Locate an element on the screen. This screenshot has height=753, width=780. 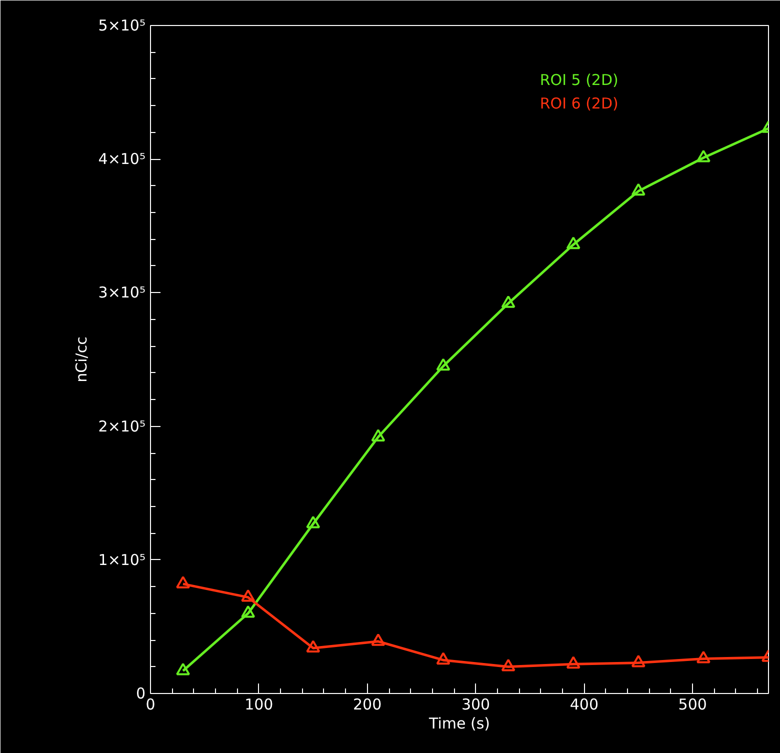
x-tick-label: 400 is located at coordinates (584, 705).